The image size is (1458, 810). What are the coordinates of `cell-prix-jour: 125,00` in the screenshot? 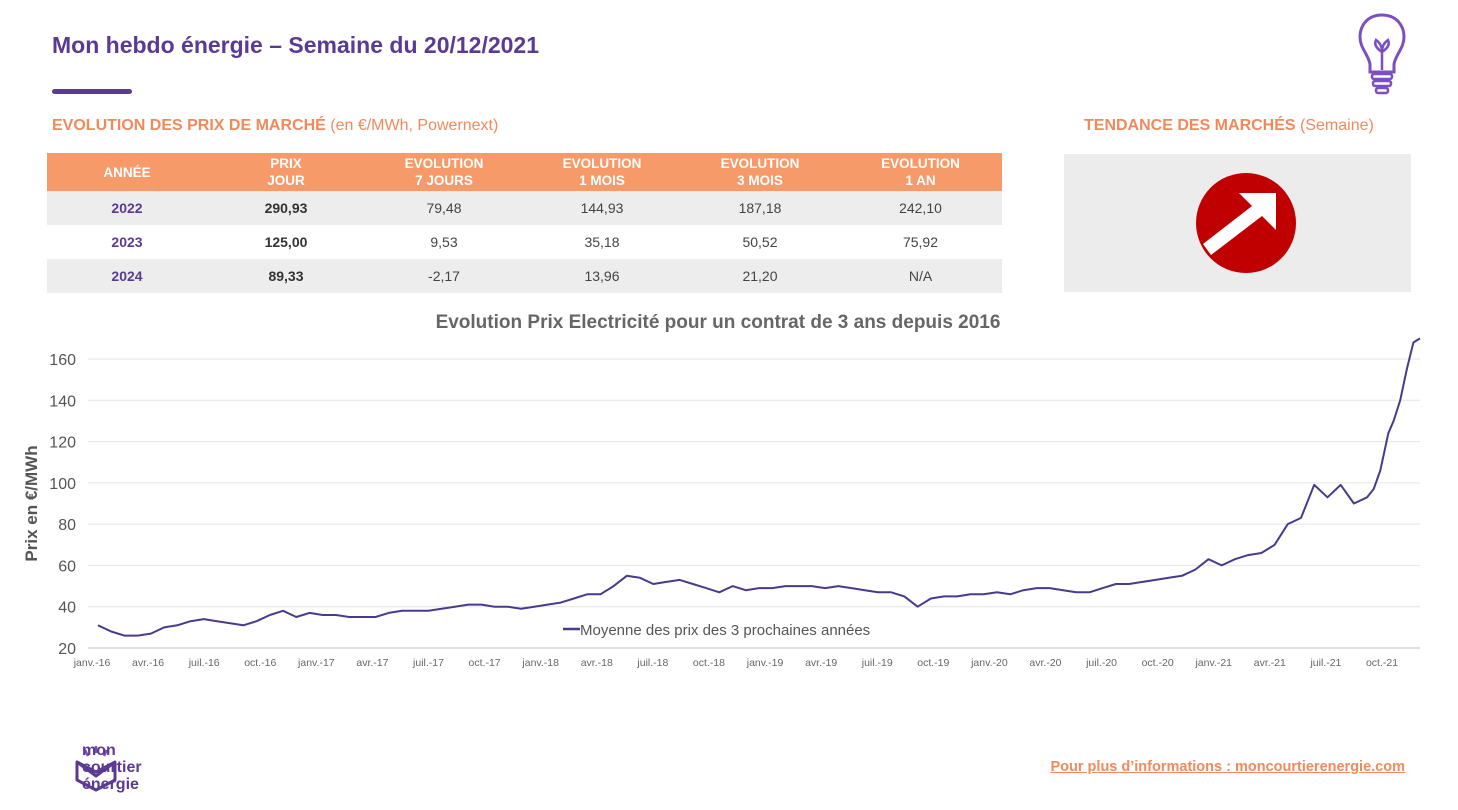 It's located at (286, 242).